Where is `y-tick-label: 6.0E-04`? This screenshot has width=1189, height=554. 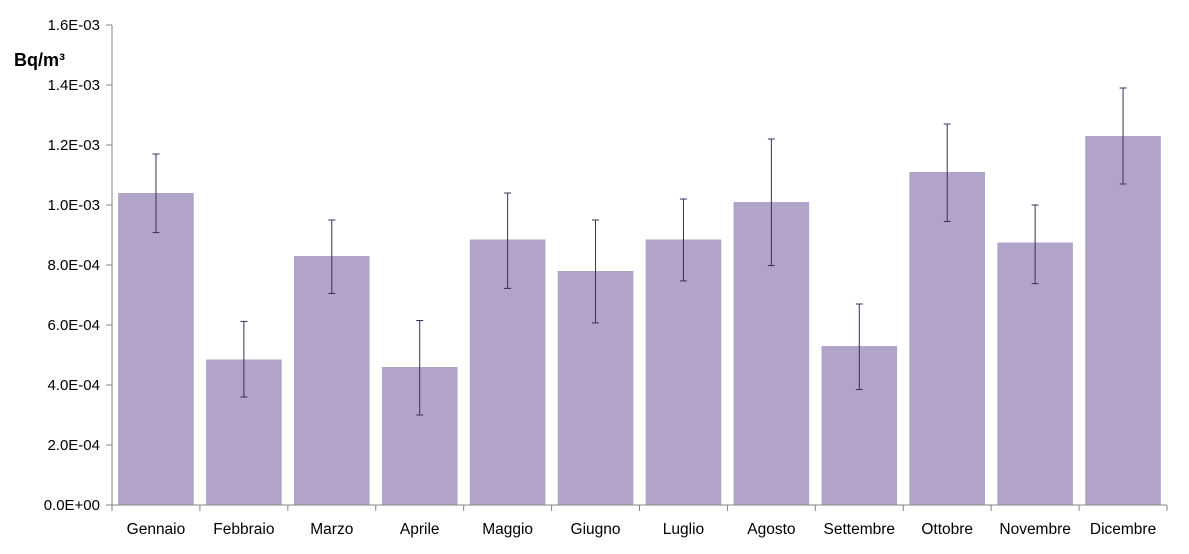
y-tick-label: 6.0E-04 is located at coordinates (73, 325).